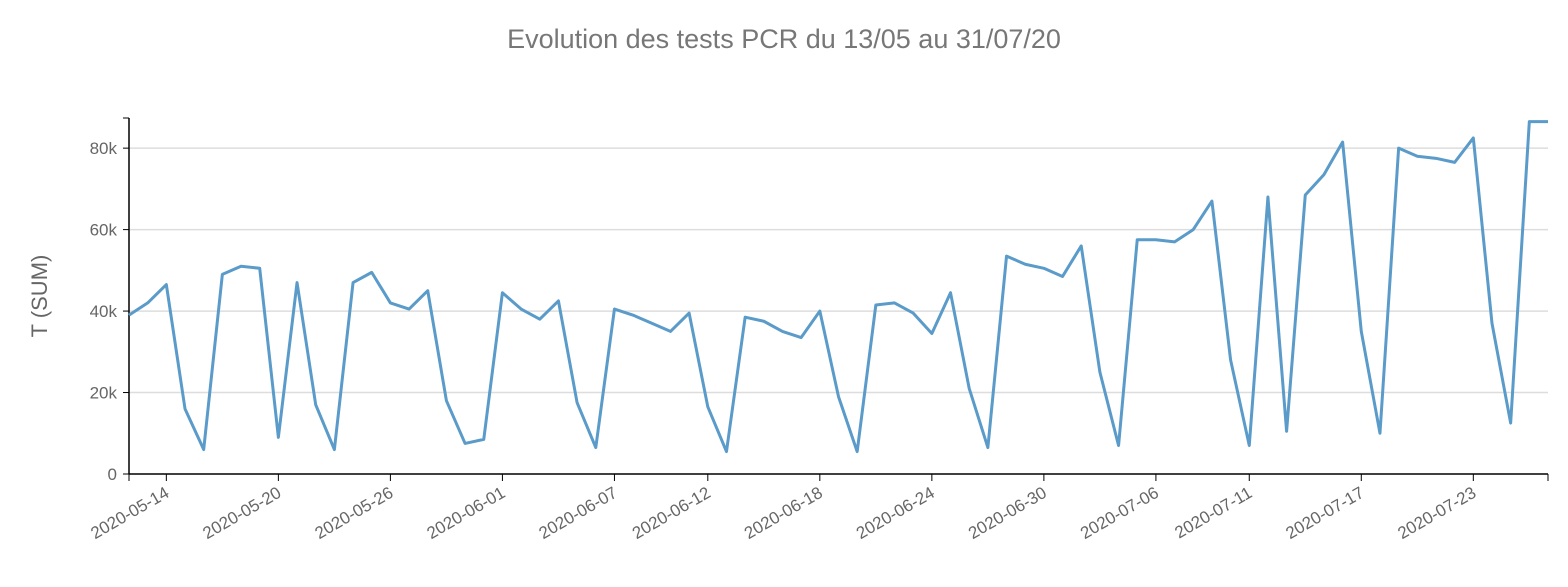 The height and width of the screenshot is (587, 1568). I want to click on x-tick-label: 2020-06-07, so click(578, 513).